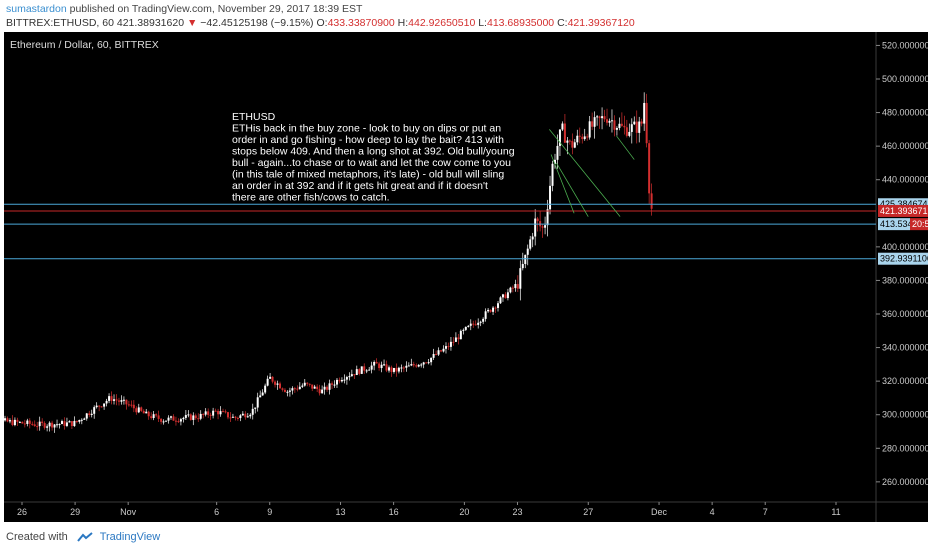 Image resolution: width=932 pixels, height=550 pixels. What do you see at coordinates (36, 9) in the screenshot?
I see `author-link: sumastardon` at bounding box center [36, 9].